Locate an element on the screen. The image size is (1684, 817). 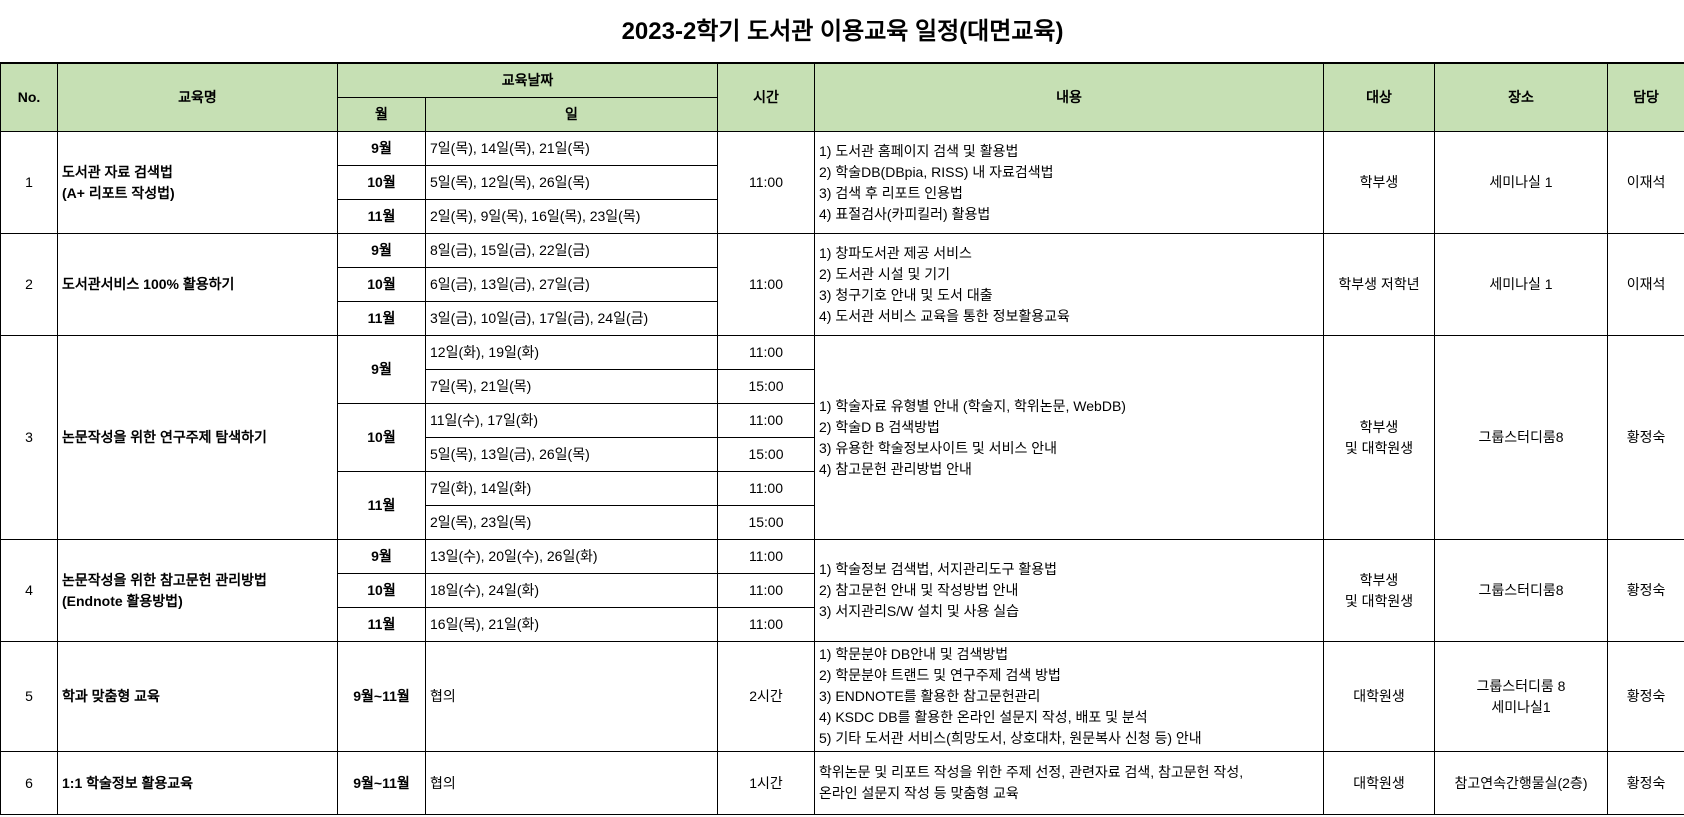
header-month: 월 is located at coordinates (381, 114).